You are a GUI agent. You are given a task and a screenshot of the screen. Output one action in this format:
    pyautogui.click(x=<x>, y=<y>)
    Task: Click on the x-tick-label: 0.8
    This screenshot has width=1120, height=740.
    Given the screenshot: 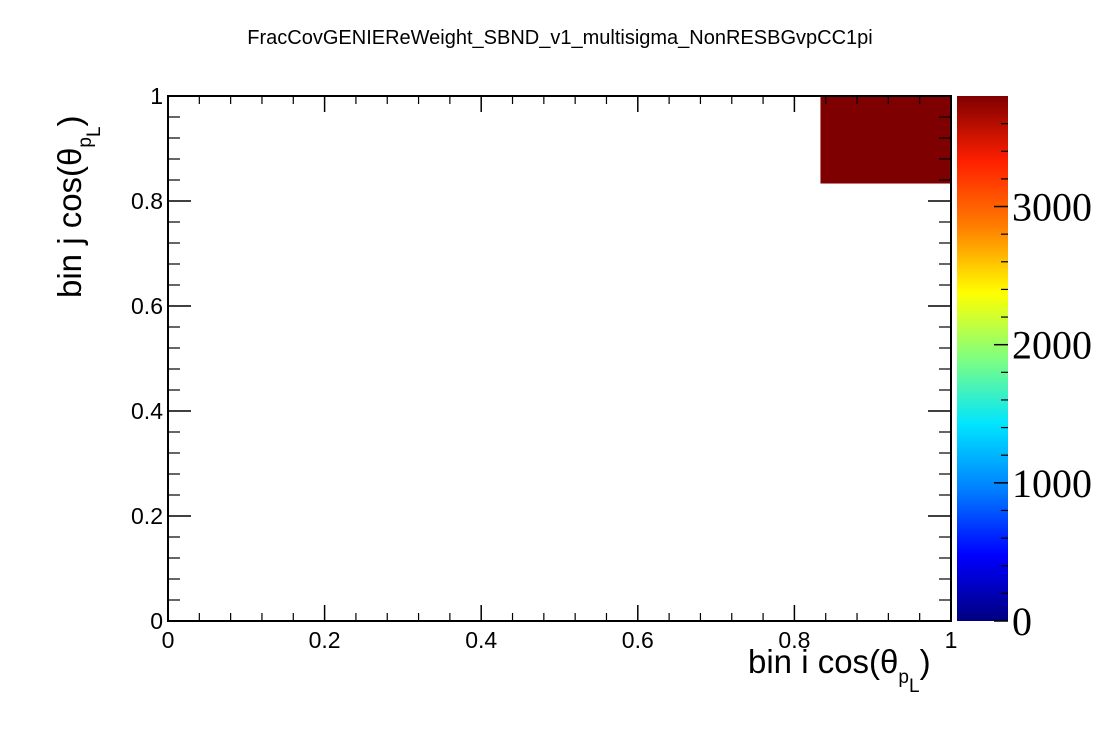 What is the action you would take?
    pyautogui.click(x=794, y=640)
    